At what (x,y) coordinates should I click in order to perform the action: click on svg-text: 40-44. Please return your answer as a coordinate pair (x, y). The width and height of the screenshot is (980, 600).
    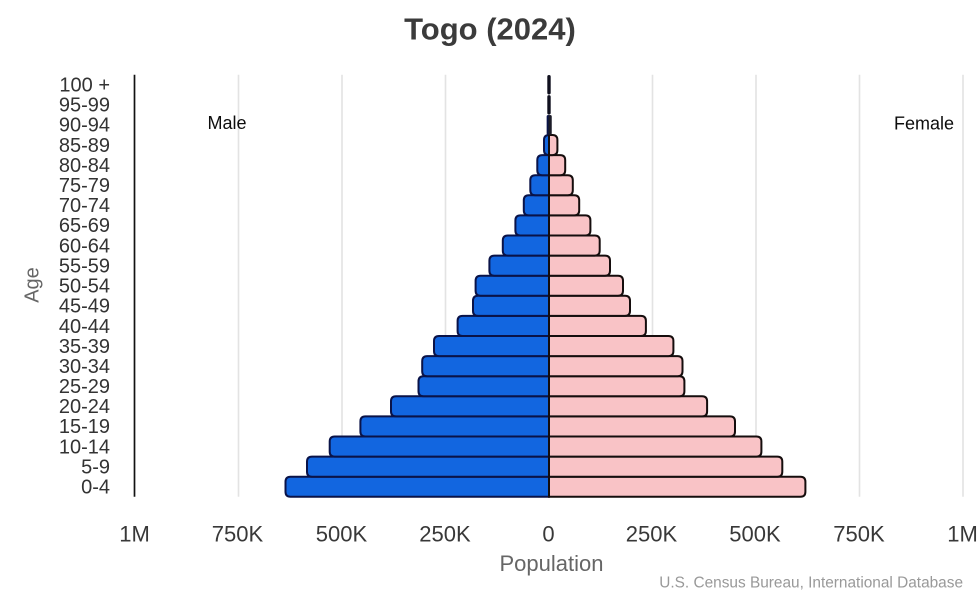
    Looking at the image, I should click on (84, 327).